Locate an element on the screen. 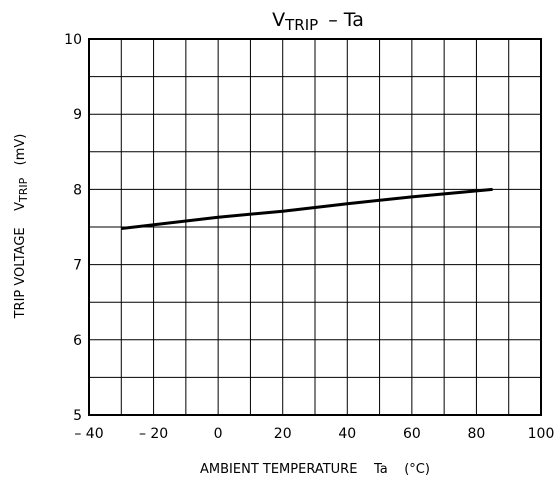 This screenshot has height=481, width=558. y-axis-ticks: 5 6 7 8 9 10 is located at coordinates (73, 228).